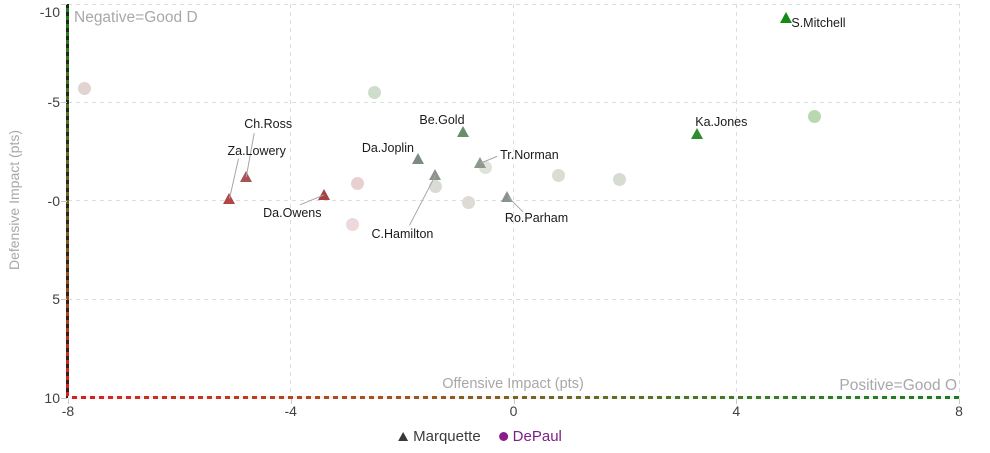 The height and width of the screenshot is (453, 990). What do you see at coordinates (507, 196) in the screenshot?
I see `data-point-ro-parham` at bounding box center [507, 196].